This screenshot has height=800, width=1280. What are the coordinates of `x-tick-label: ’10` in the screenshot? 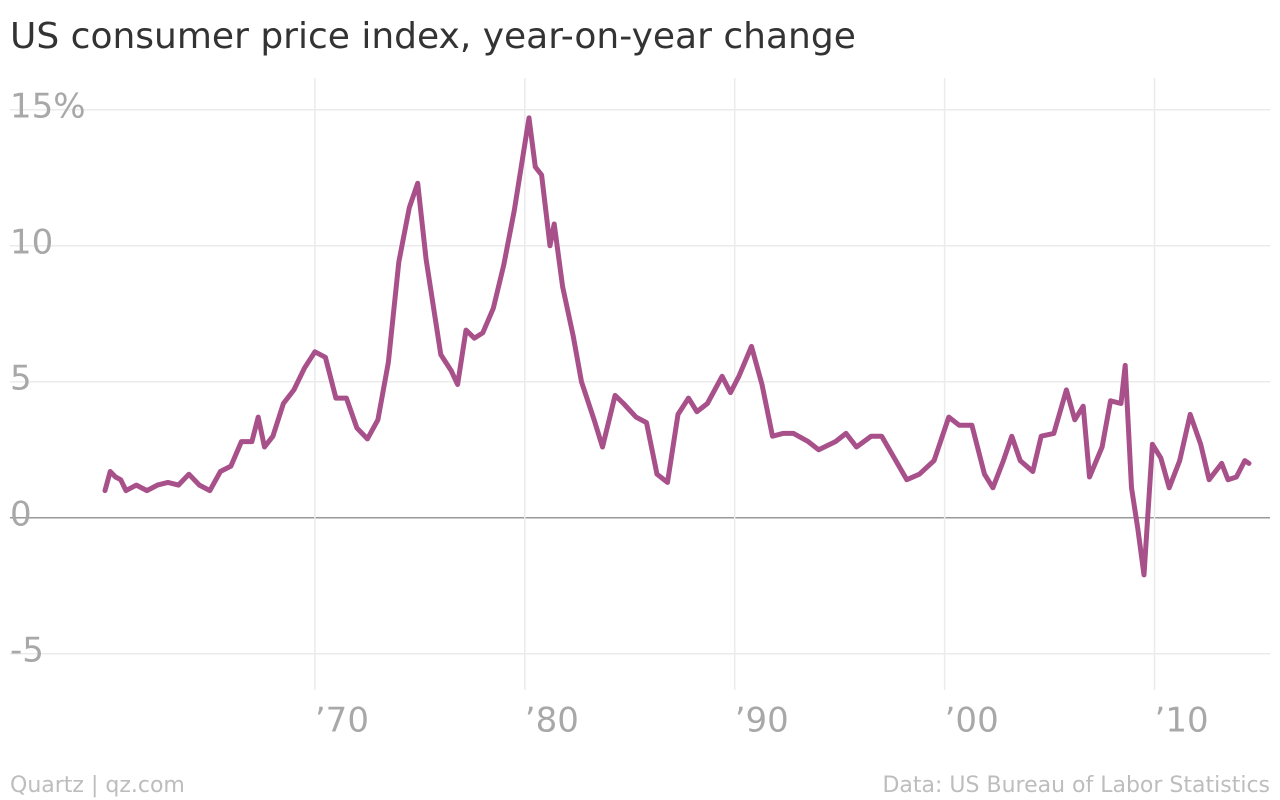 It's located at (1182, 721).